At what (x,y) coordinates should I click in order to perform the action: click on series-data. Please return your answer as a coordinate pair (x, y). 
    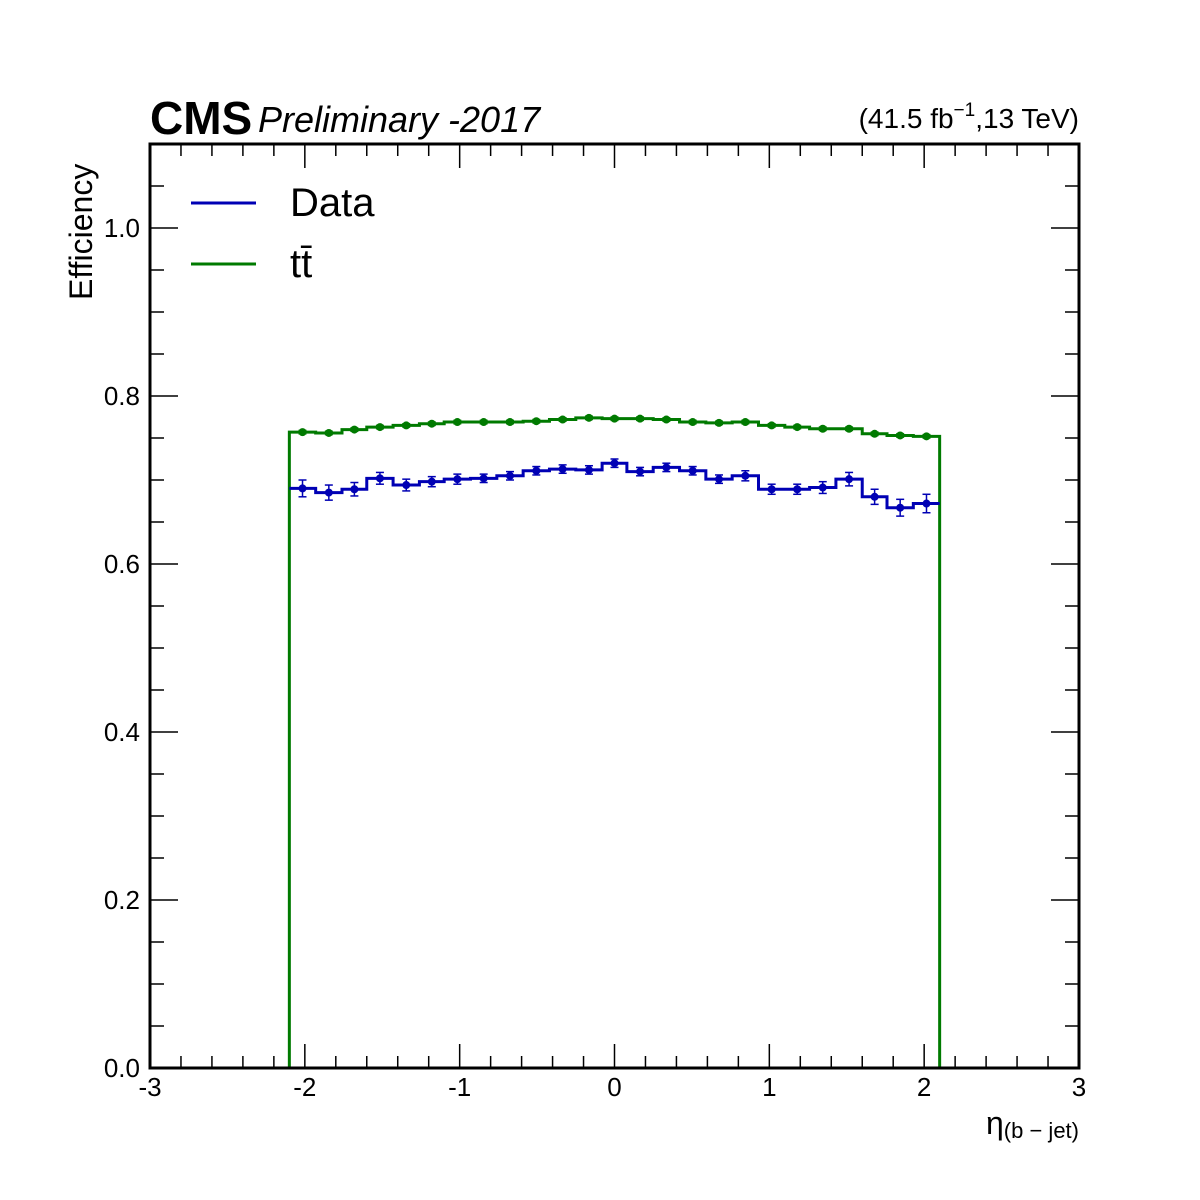
    Looking at the image, I should click on (614, 487).